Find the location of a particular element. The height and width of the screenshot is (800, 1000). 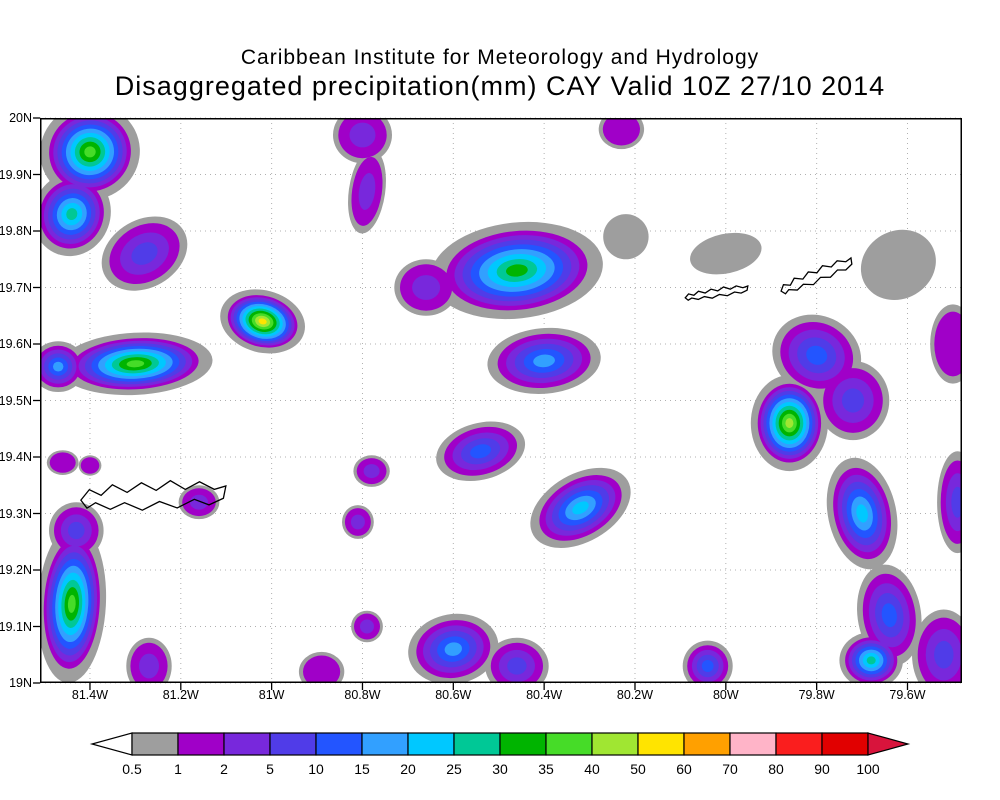

island-cayman-brac is located at coordinates (816, 275).